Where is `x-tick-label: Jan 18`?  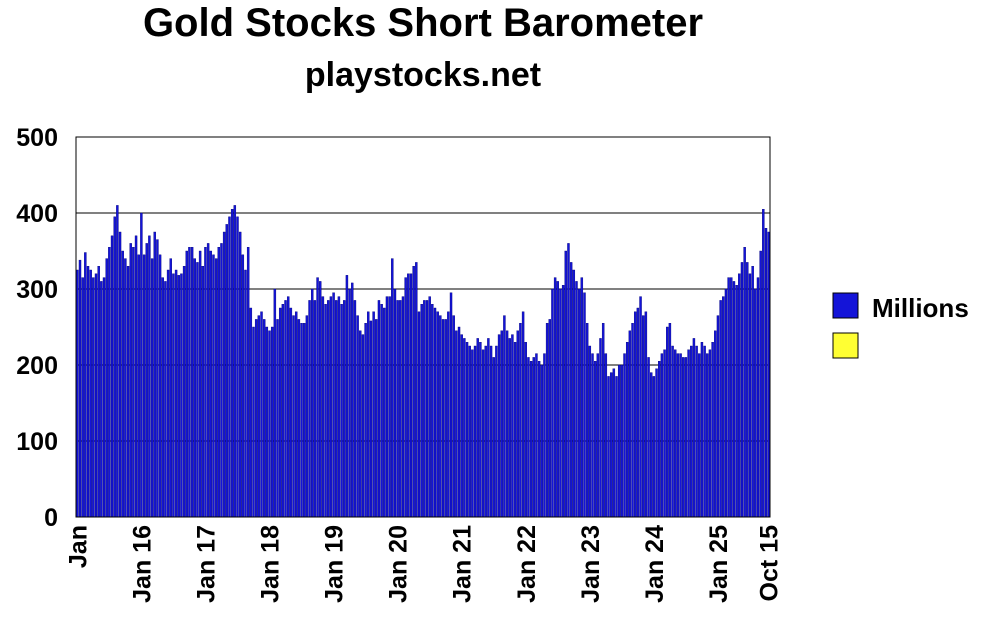 x-tick-label: Jan 18 is located at coordinates (271, 564).